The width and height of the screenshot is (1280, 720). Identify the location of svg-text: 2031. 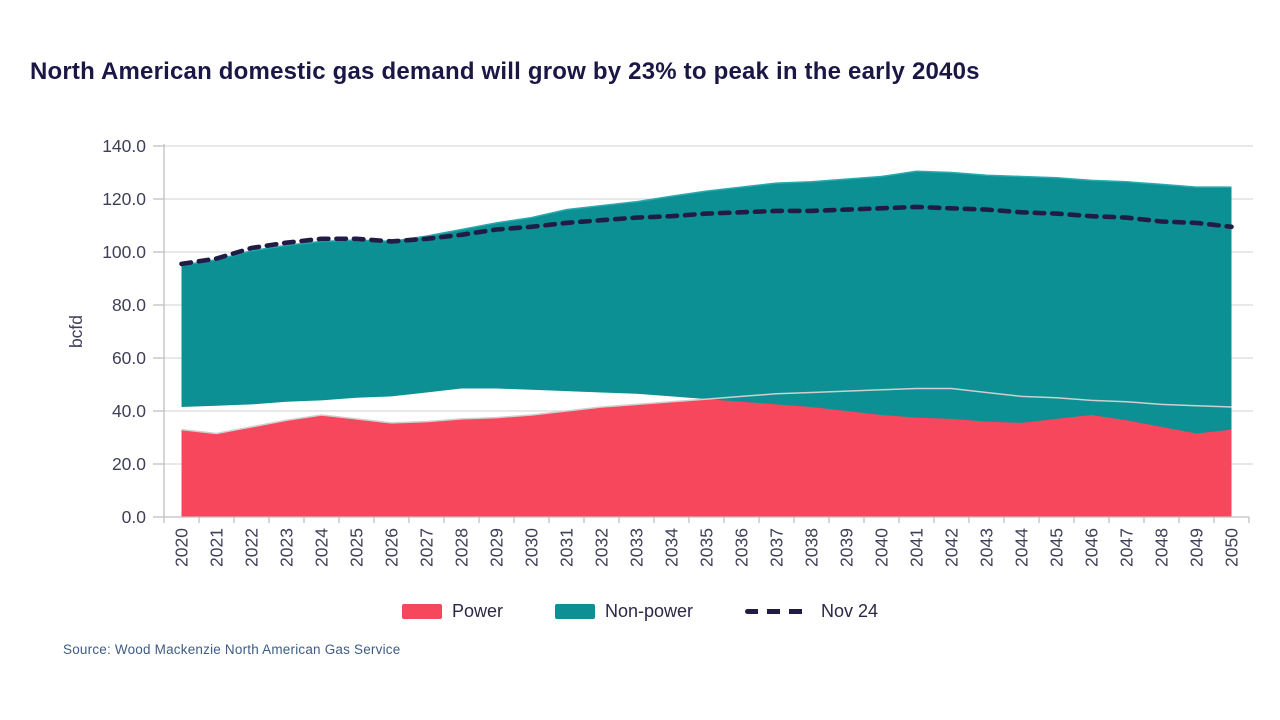
(567, 547).